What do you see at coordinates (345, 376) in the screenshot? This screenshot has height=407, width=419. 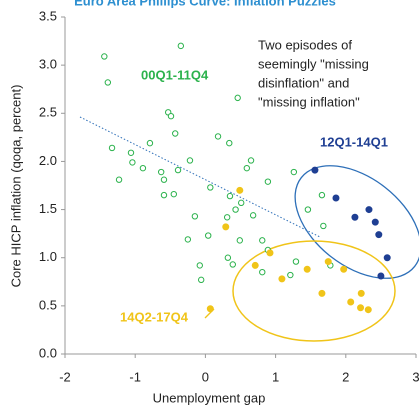 I see `x-tick-label: 2` at bounding box center [345, 376].